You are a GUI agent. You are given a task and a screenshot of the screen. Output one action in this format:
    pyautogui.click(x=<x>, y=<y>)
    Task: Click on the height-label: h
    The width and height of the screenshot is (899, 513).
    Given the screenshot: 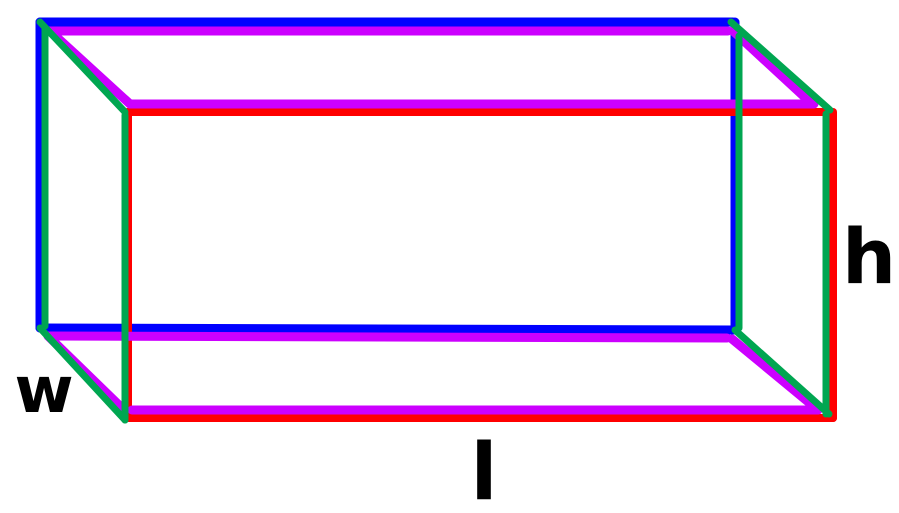 What is the action you would take?
    pyautogui.click(x=869, y=256)
    